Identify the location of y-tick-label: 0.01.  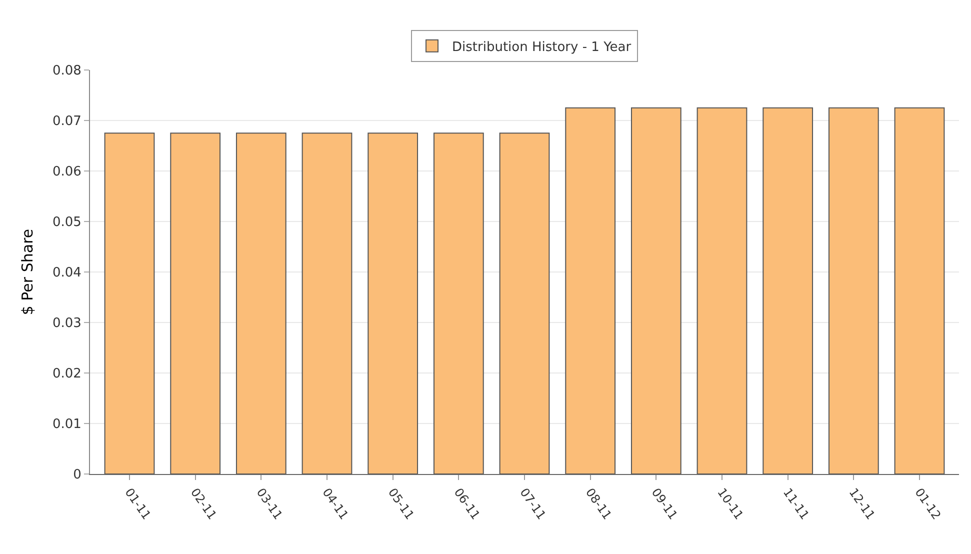
(67, 424).